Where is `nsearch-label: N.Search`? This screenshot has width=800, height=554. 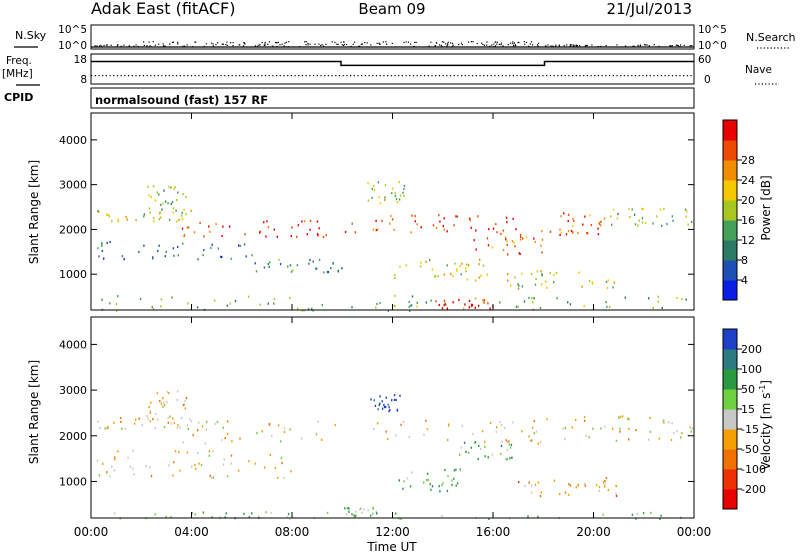 nsearch-label: N.Search is located at coordinates (771, 37).